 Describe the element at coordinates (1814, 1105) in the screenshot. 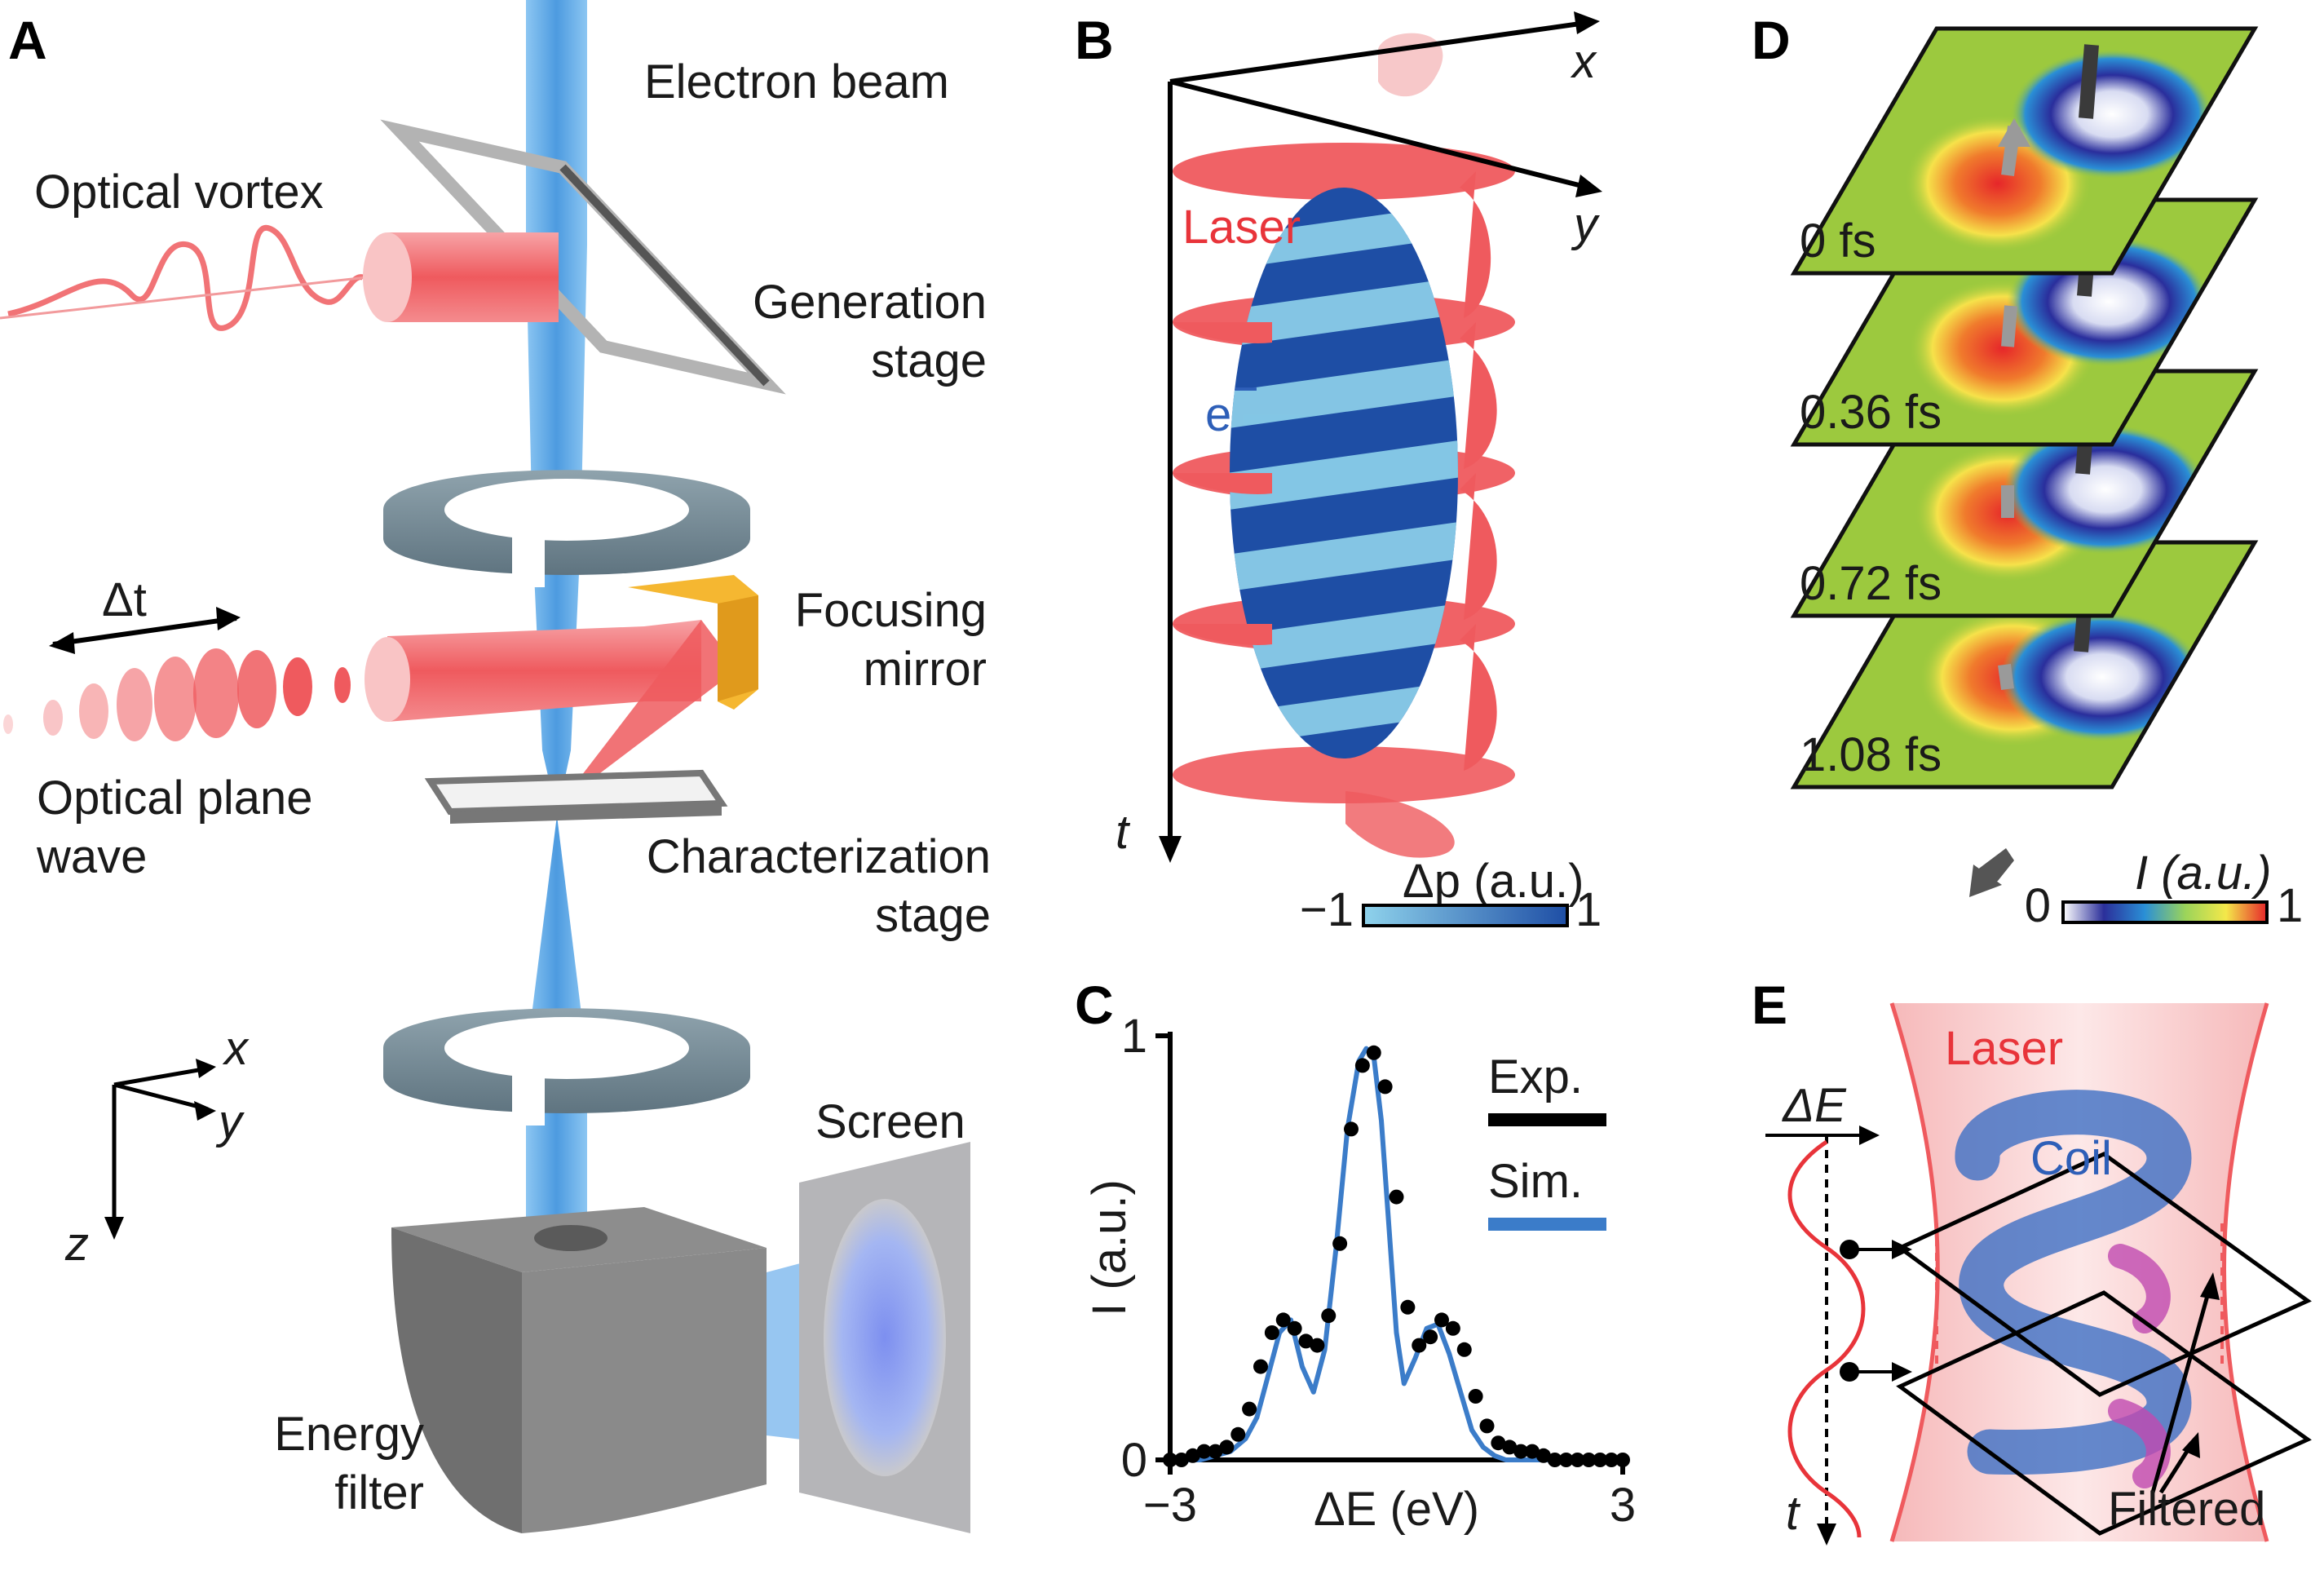

I see `e-delta-e-label: ΔE` at that location.